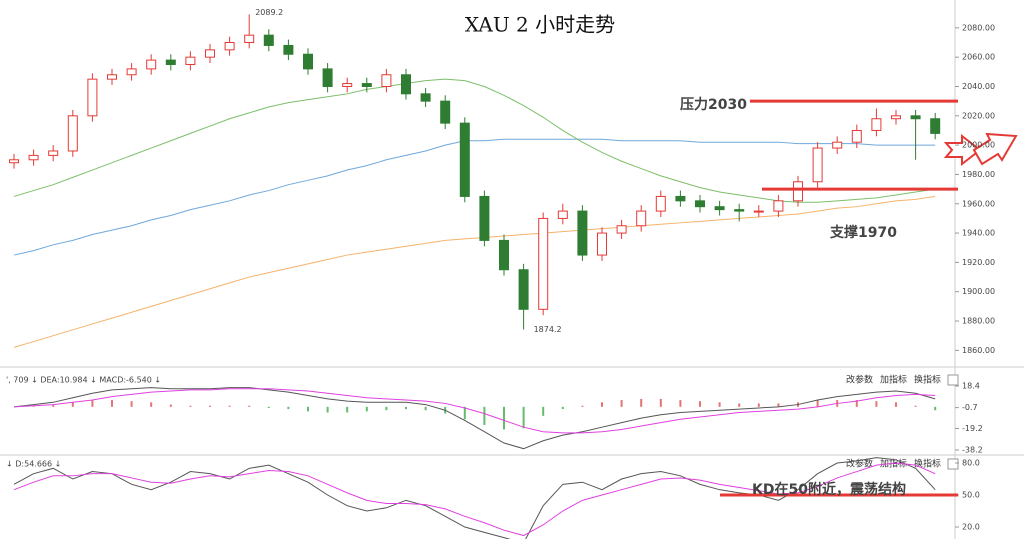 Image resolution: width=1024 pixels, height=539 pixels. What do you see at coordinates (978, 115) in the screenshot?
I see `y-tick-label: 2020.00` at bounding box center [978, 115].